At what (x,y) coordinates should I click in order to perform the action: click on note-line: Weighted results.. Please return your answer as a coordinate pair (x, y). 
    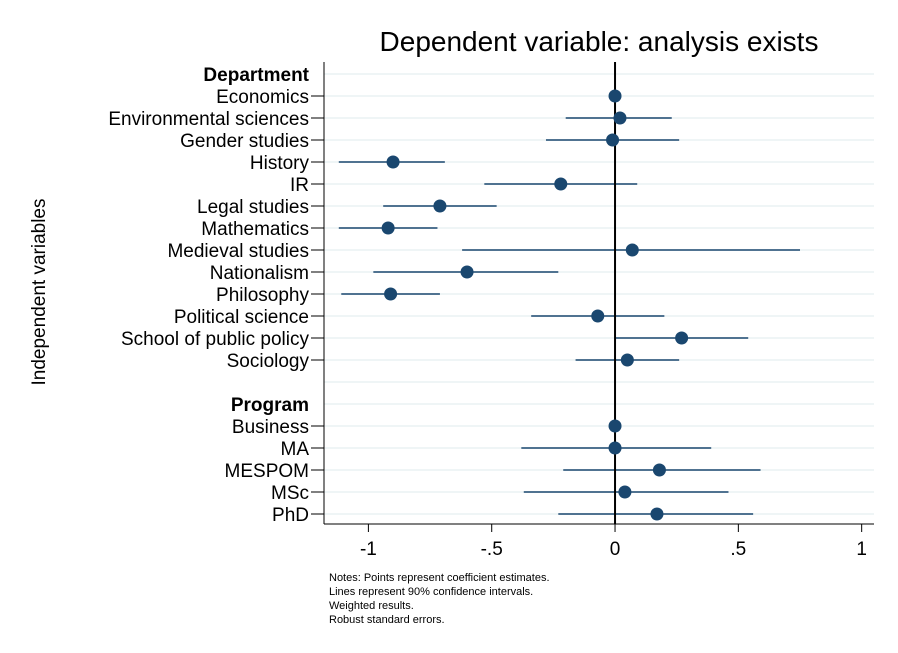
    Looking at the image, I should click on (371, 606).